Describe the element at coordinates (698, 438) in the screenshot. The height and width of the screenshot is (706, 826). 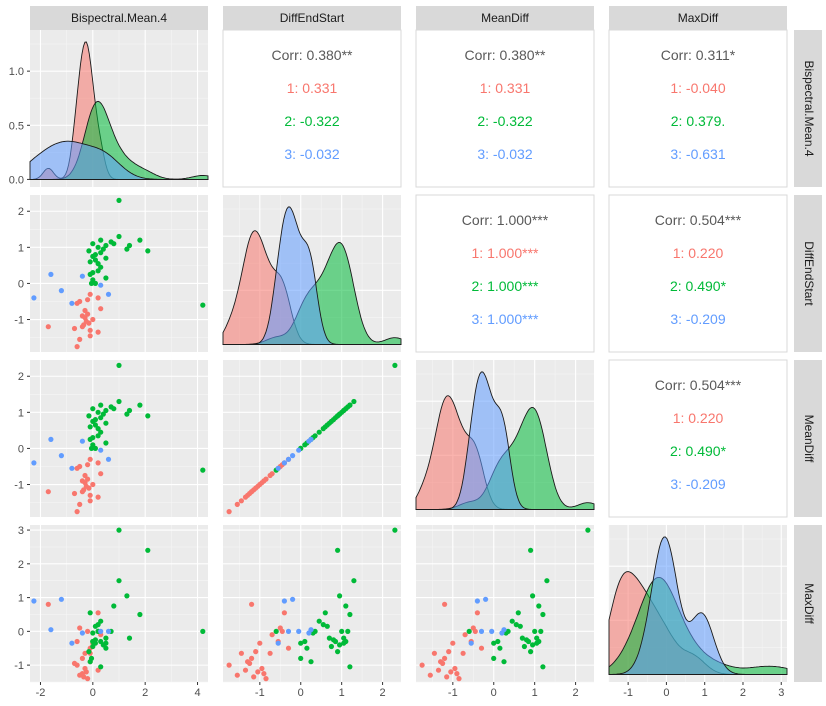
I see `panel-meandiff-vs-maxdiff: Corr: 0.504*** 1: 0.220 2: 0.490* 3: -0.209` at that location.